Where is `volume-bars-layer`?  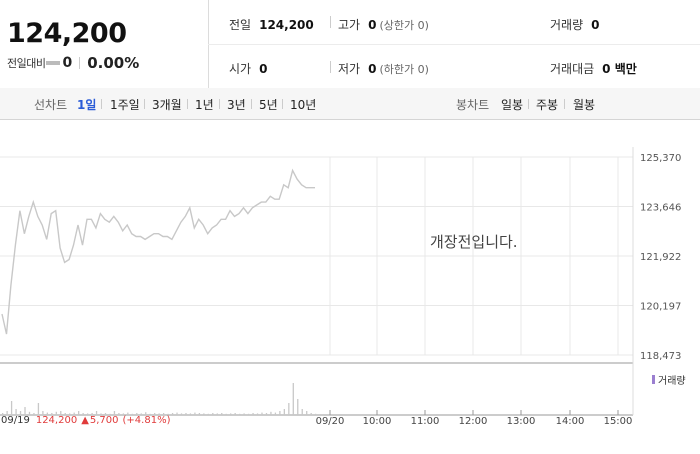 volume-bars-layer is located at coordinates (159, 399).